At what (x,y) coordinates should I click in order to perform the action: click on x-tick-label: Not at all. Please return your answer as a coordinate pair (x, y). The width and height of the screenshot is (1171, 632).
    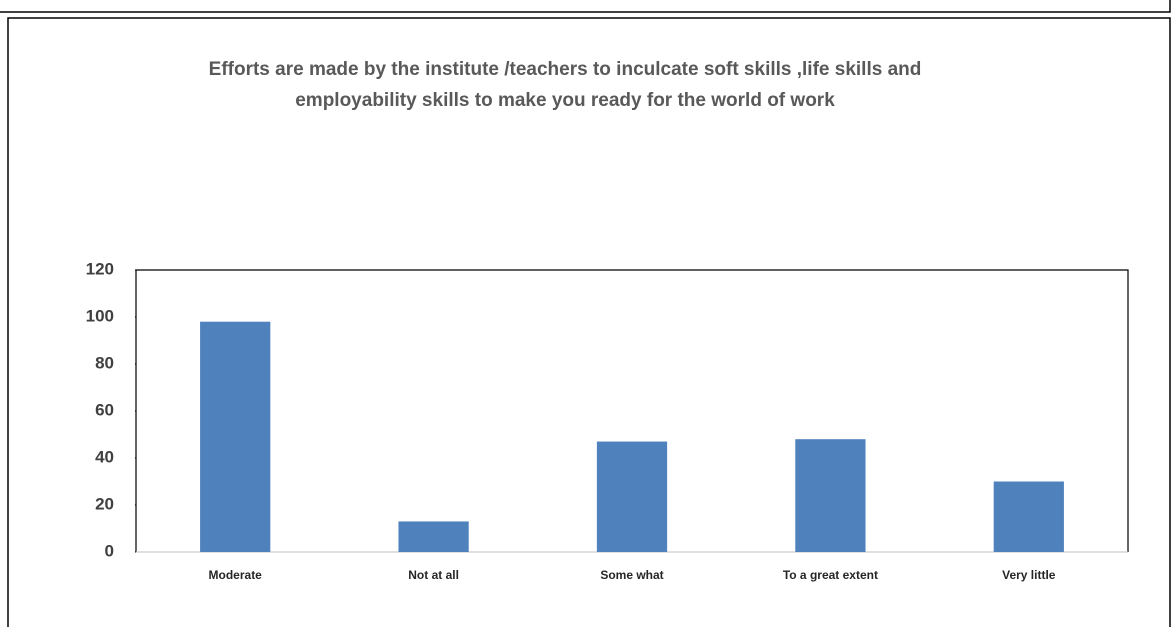
    Looking at the image, I should click on (433, 575).